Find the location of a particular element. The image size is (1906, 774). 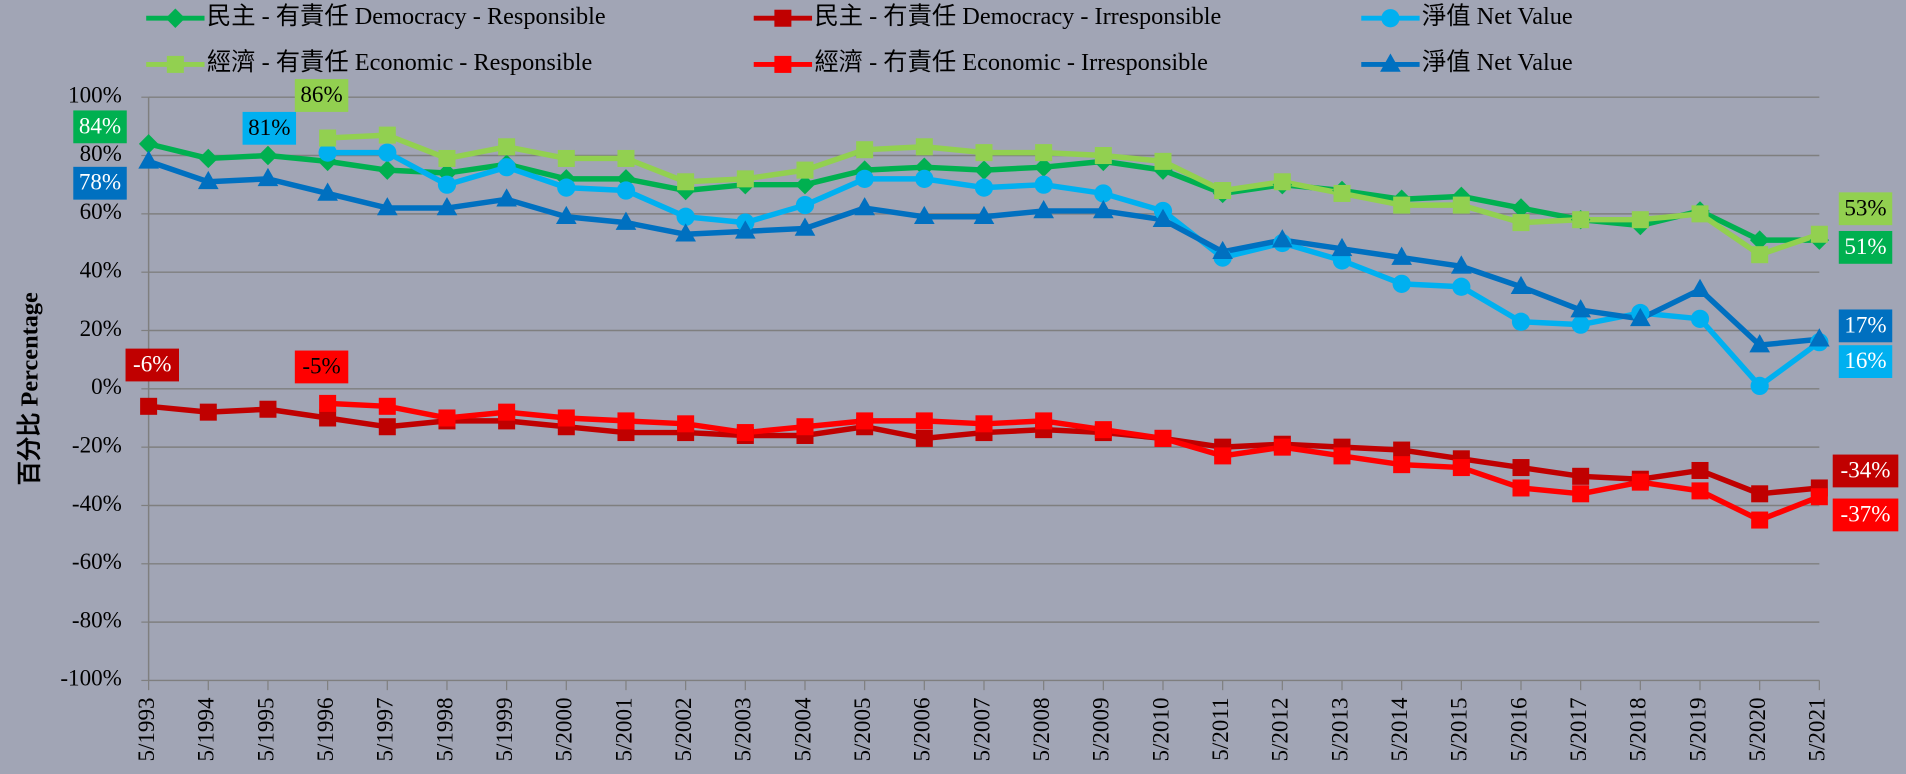

x-tick-label: 5/2001 is located at coordinates (623, 729).